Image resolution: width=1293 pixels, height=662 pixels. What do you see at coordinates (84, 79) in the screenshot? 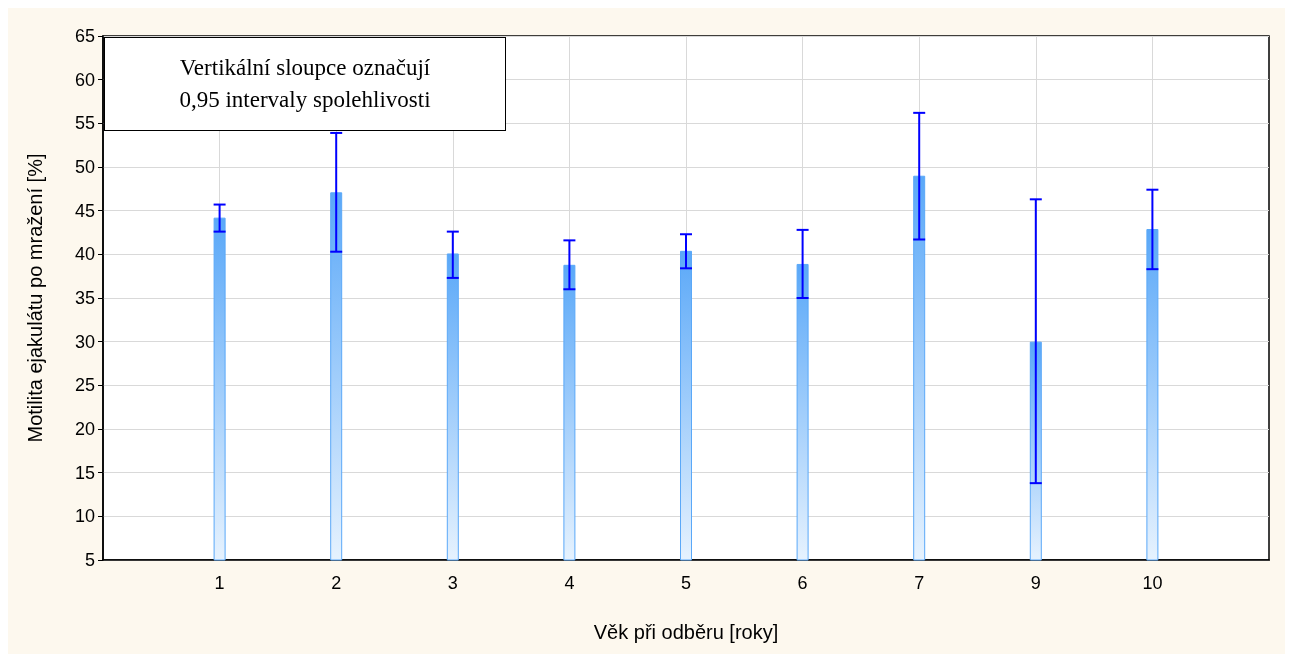
I see `y-tick-label: 60` at bounding box center [84, 79].